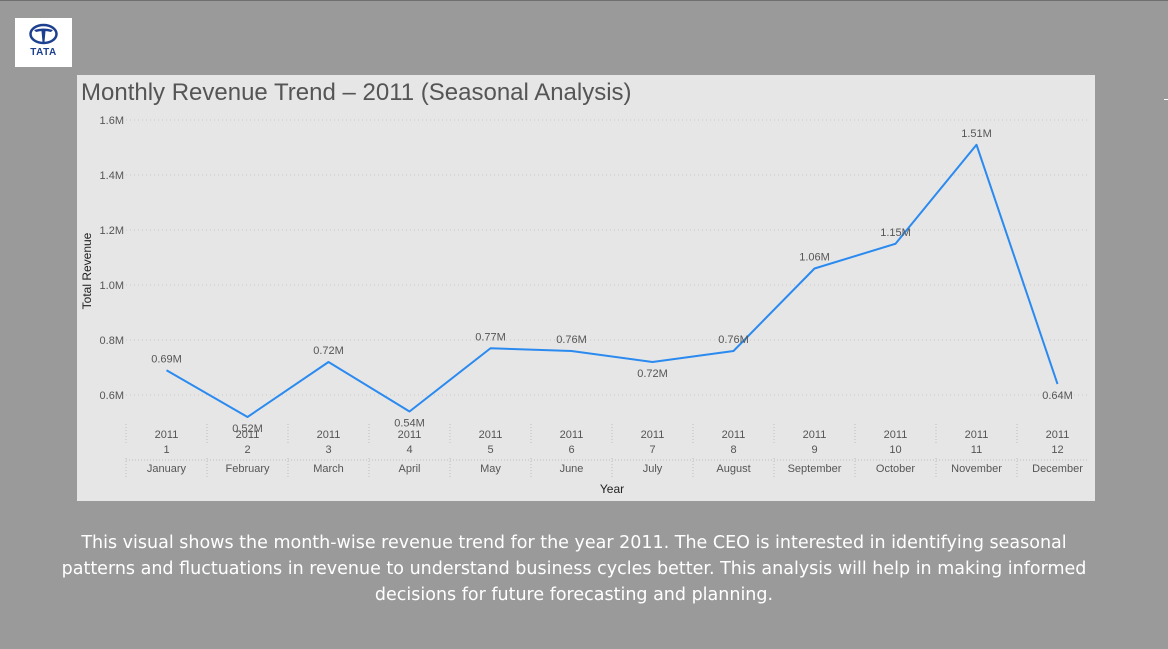 Image resolution: width=1168 pixels, height=649 pixels. What do you see at coordinates (166, 359) in the screenshot?
I see `data-label: 0.69M` at bounding box center [166, 359].